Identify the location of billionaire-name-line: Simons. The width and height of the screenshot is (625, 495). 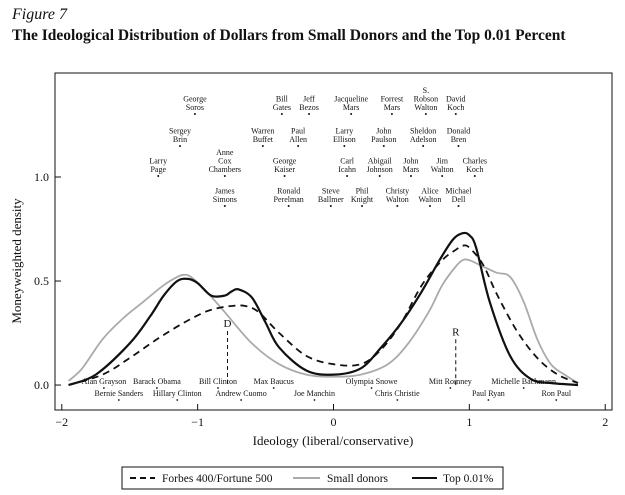
(225, 199).